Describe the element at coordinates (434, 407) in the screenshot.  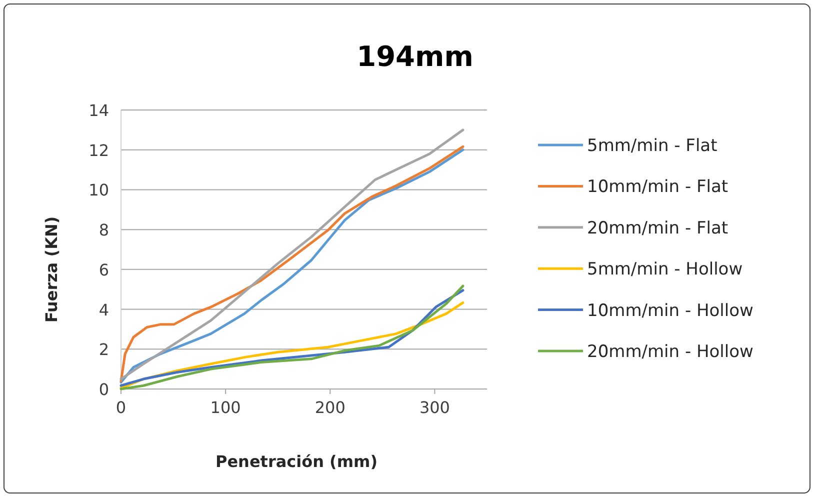
I see `x-tick-label: 300` at that location.